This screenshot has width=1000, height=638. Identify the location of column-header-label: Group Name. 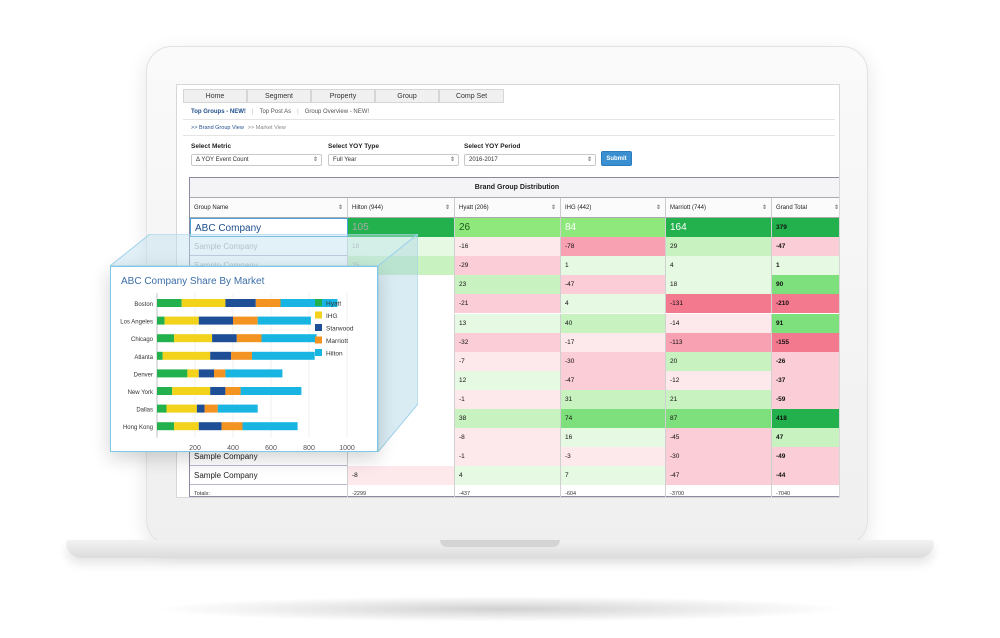
(211, 208).